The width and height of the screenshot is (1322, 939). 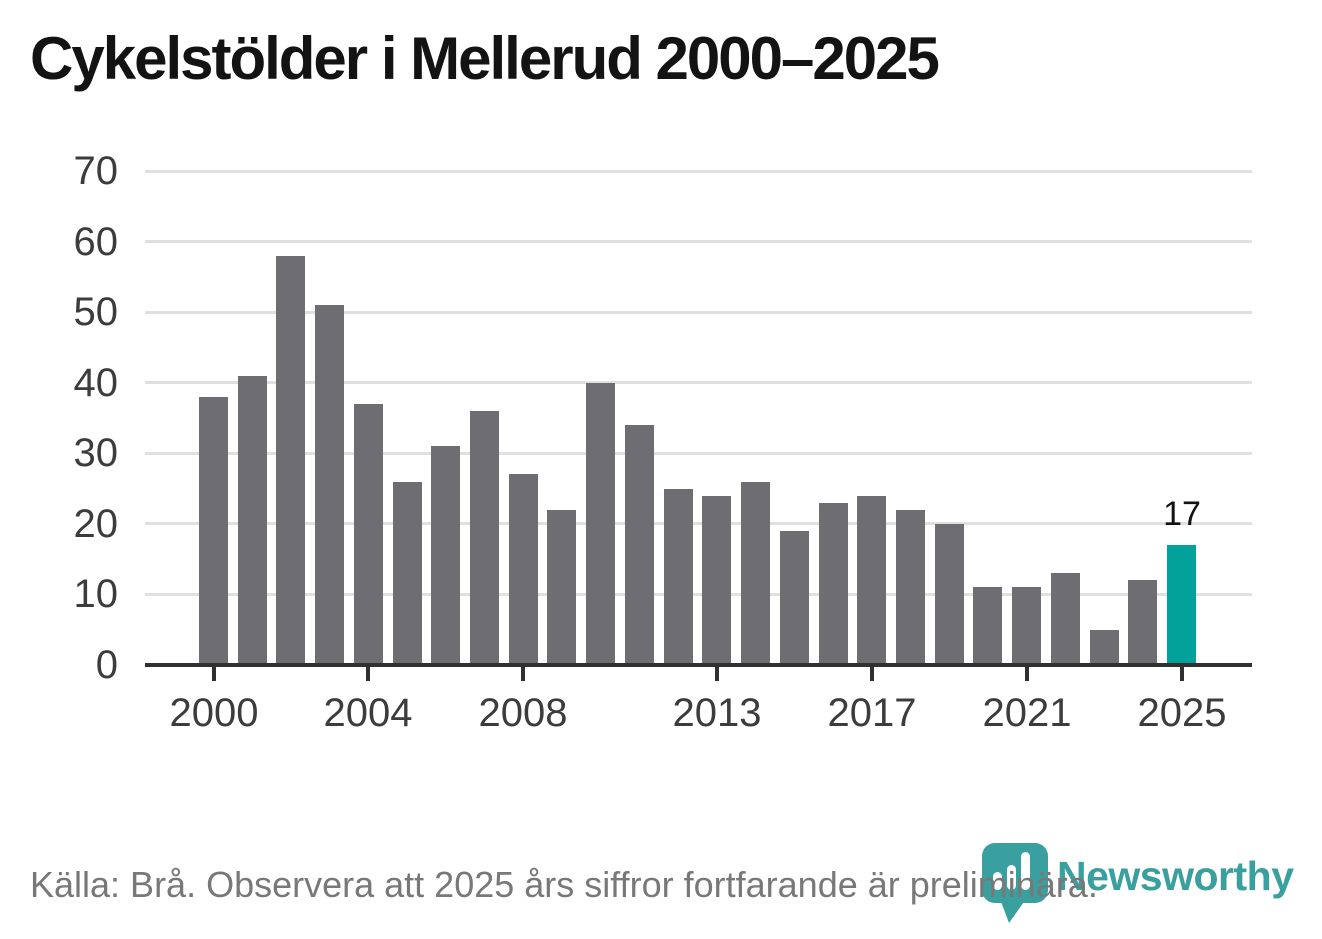 What do you see at coordinates (484, 537) in the screenshot?
I see `bar-2007` at bounding box center [484, 537].